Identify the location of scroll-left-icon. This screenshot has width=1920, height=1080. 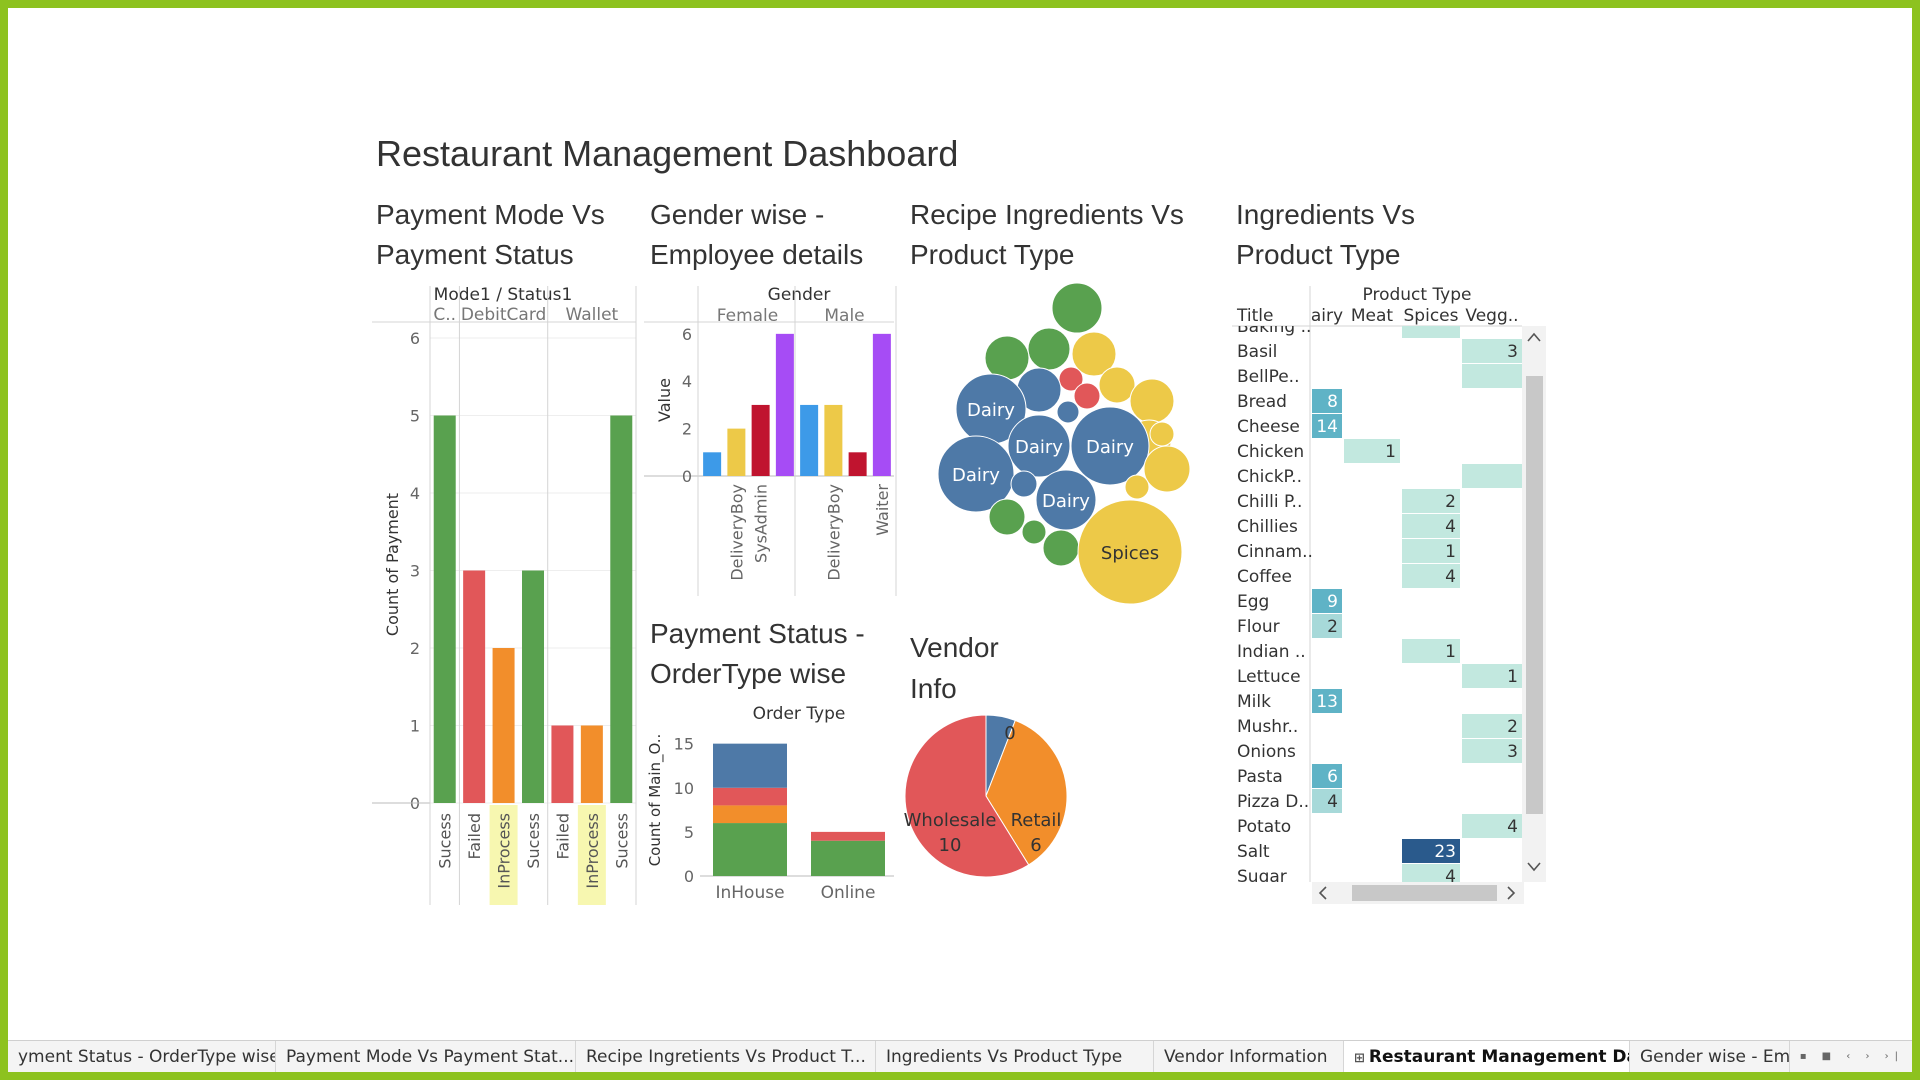
(1322, 893).